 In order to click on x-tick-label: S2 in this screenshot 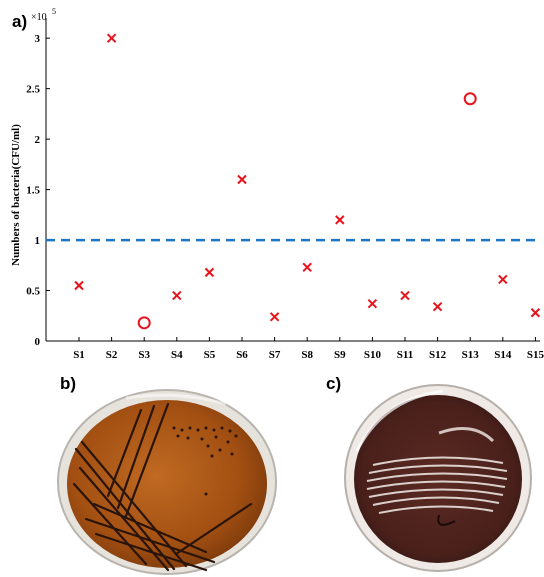, I will do `click(112, 354)`.